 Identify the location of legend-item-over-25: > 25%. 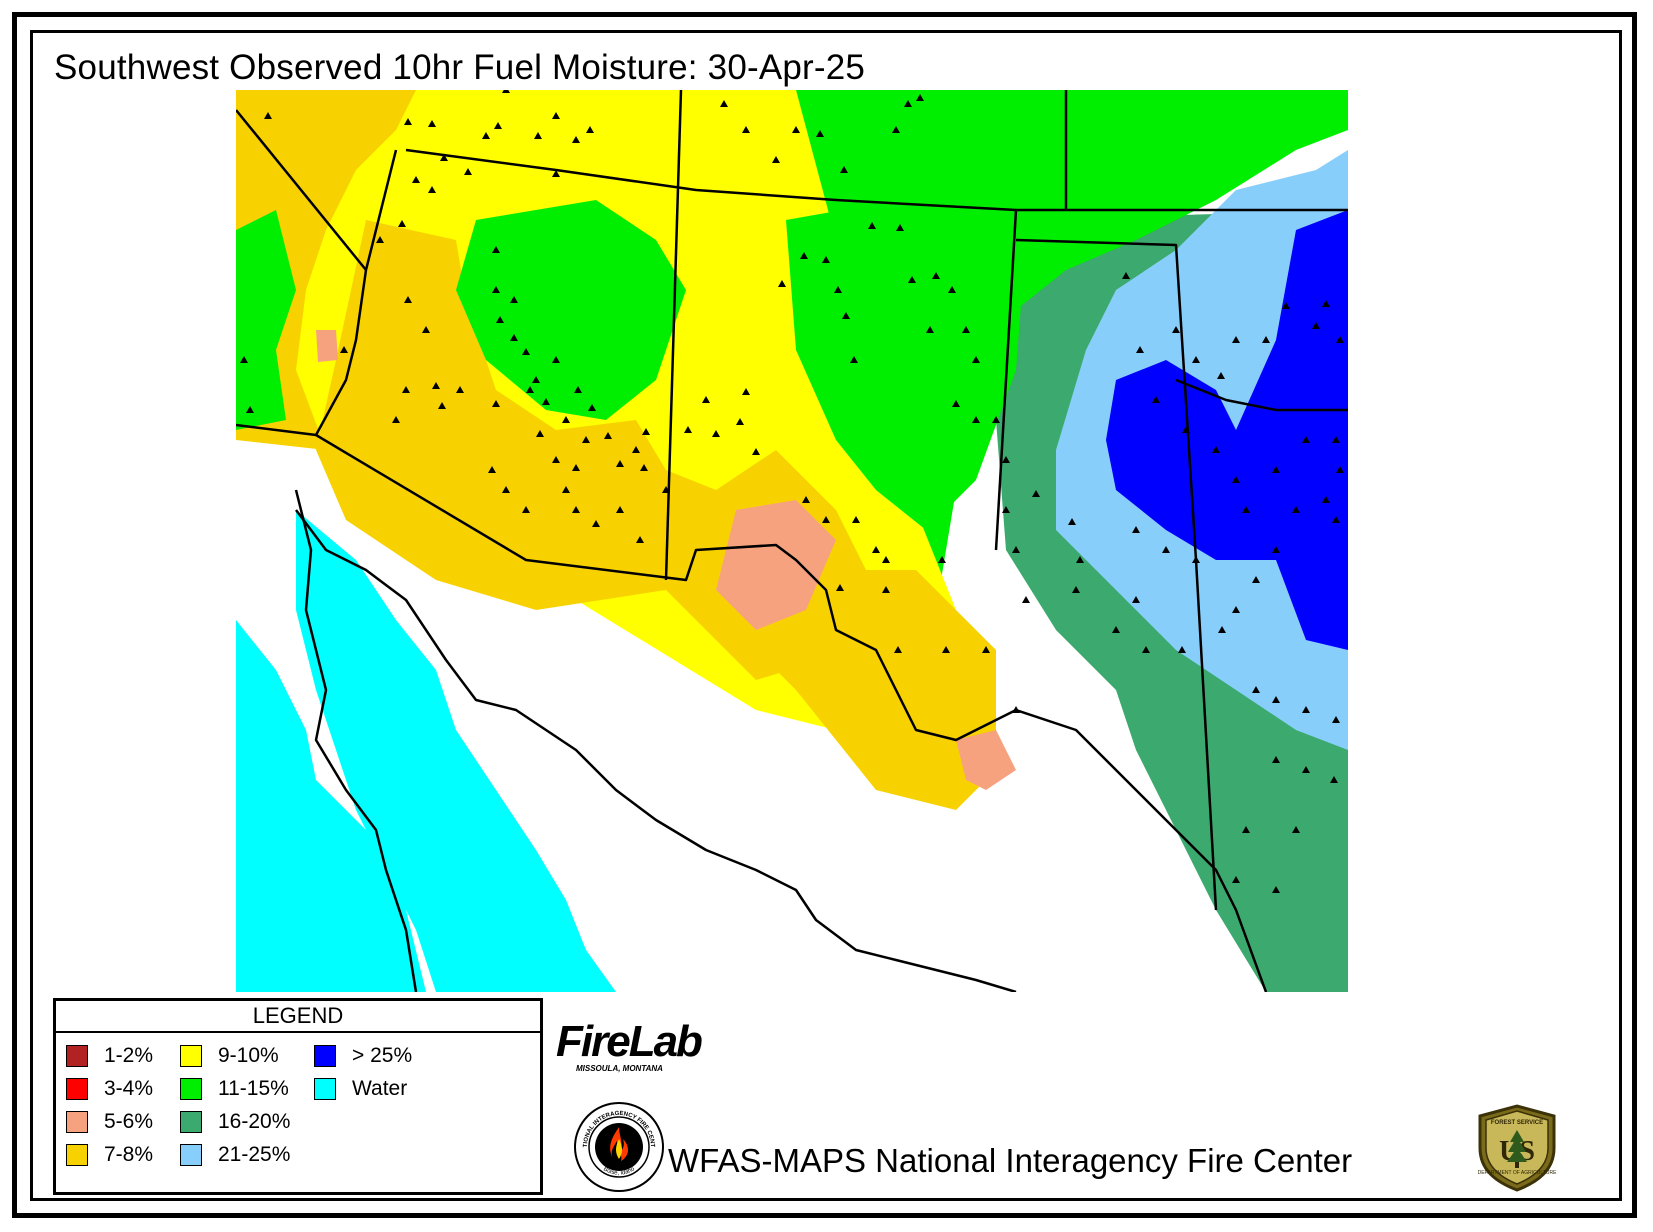
(363, 1056).